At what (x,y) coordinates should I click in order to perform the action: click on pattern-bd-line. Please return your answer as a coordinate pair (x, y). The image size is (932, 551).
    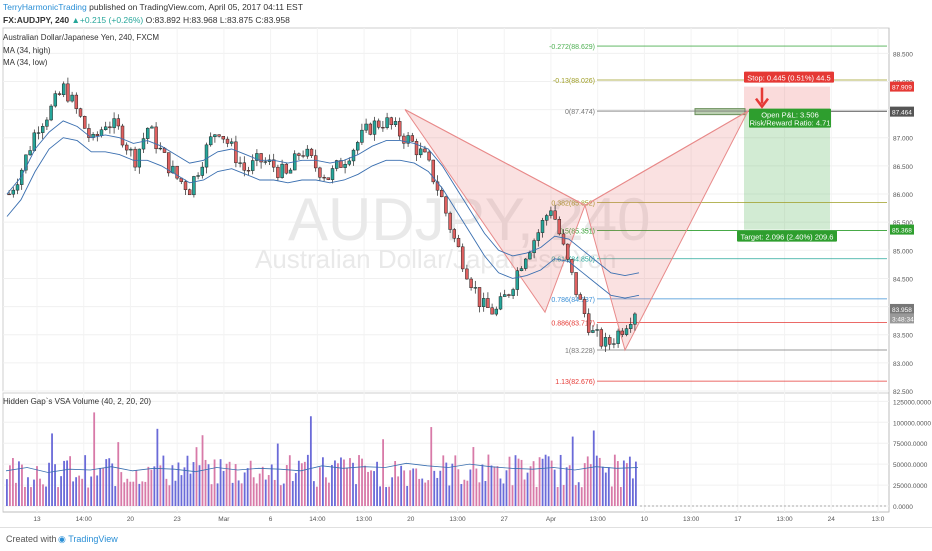
    Looking at the image, I should click on (666, 158).